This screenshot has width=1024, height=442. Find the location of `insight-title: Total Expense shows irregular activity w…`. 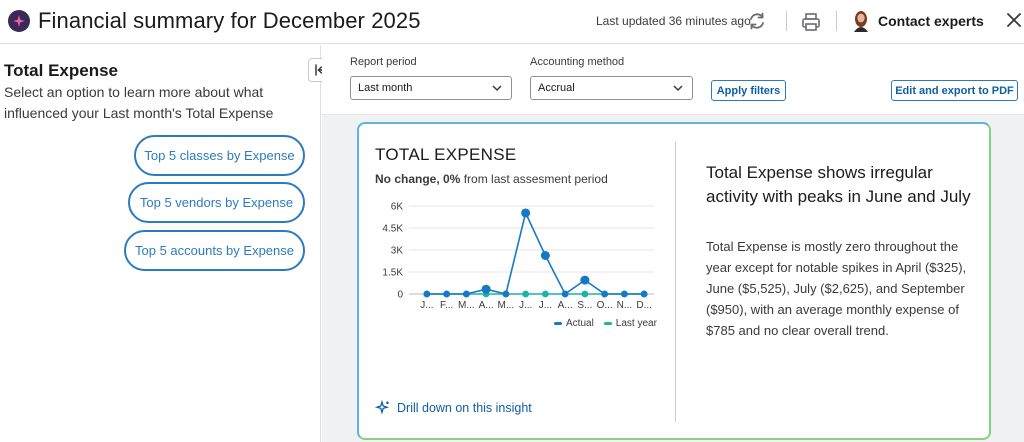

insight-title: Total Expense shows irregular activity w… is located at coordinates (838, 184).